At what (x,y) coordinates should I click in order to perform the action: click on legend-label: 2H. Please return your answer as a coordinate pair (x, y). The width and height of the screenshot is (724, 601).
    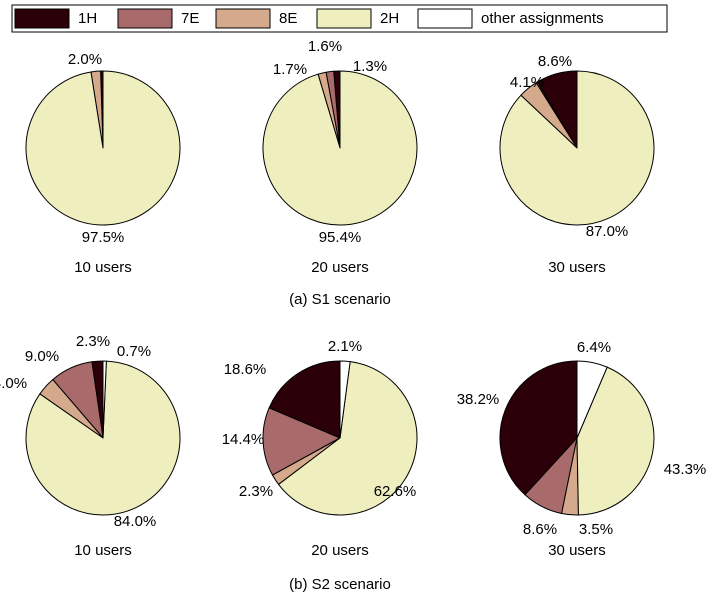
    Looking at the image, I should click on (389, 18).